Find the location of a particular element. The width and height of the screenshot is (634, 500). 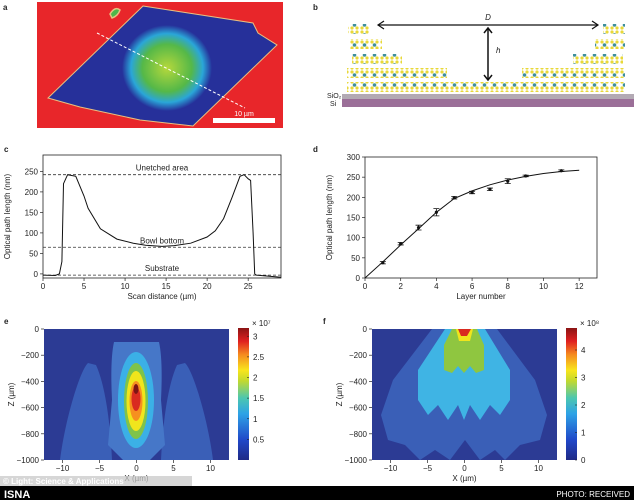

layer-2-left is located at coordinates (397, 73).